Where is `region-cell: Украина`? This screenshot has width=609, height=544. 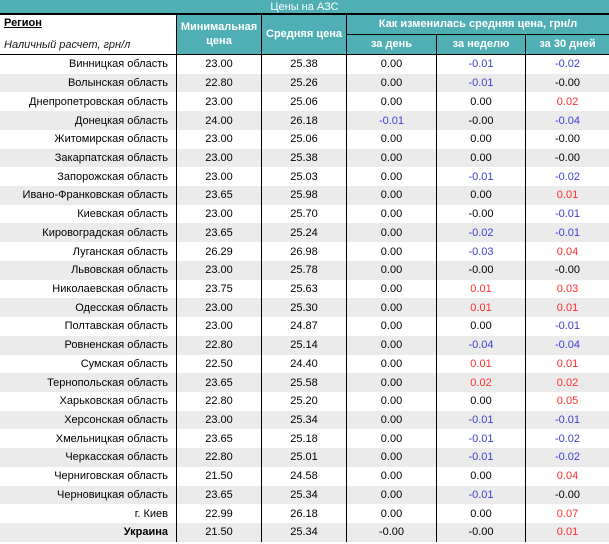
region-cell: Украина is located at coordinates (88, 532).